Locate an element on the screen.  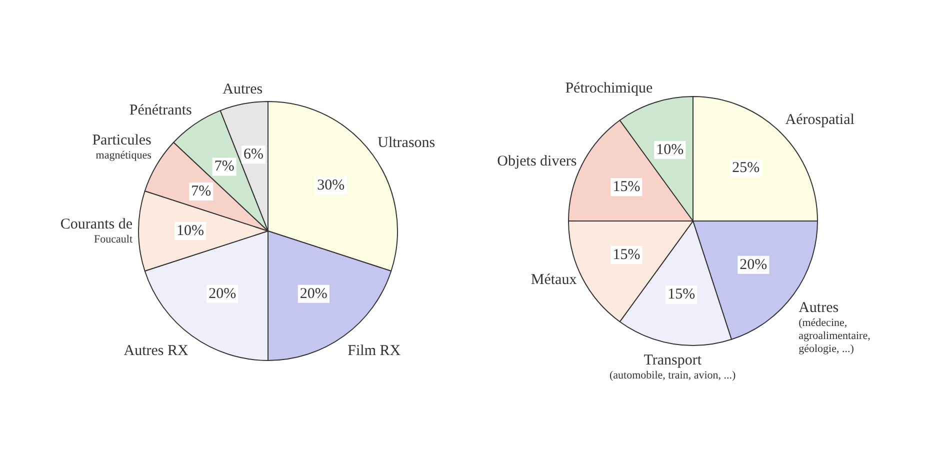
slice-label: Transport (automobile, train, avion, ...) is located at coordinates (673, 367).